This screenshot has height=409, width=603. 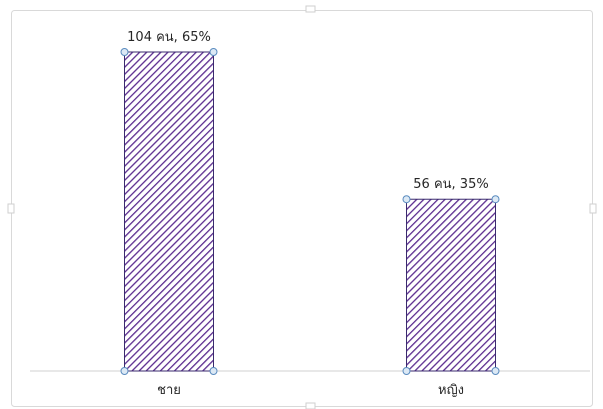 What do you see at coordinates (450, 184) in the screenshot?
I see `data-label-female: 56 คน, 35%` at bounding box center [450, 184].